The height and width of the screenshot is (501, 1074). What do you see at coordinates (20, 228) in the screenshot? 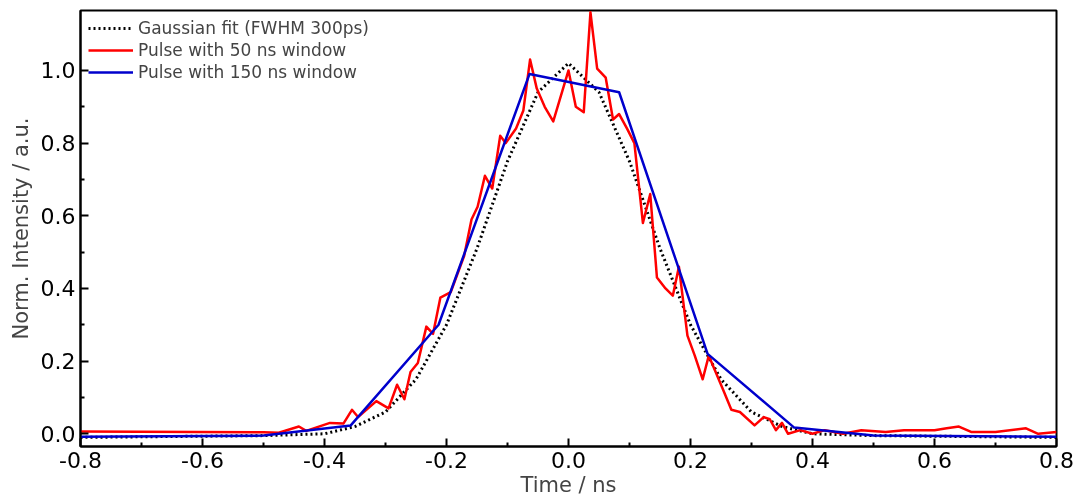
I see `y-axis-title: Norm. Intensity / a.u.` at bounding box center [20, 228].